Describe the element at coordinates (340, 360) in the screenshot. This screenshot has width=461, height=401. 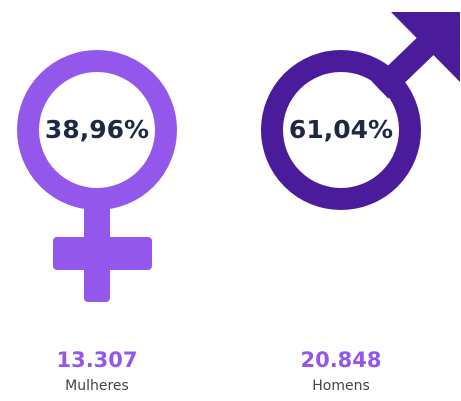
I see `male-count: 20.848` at that location.